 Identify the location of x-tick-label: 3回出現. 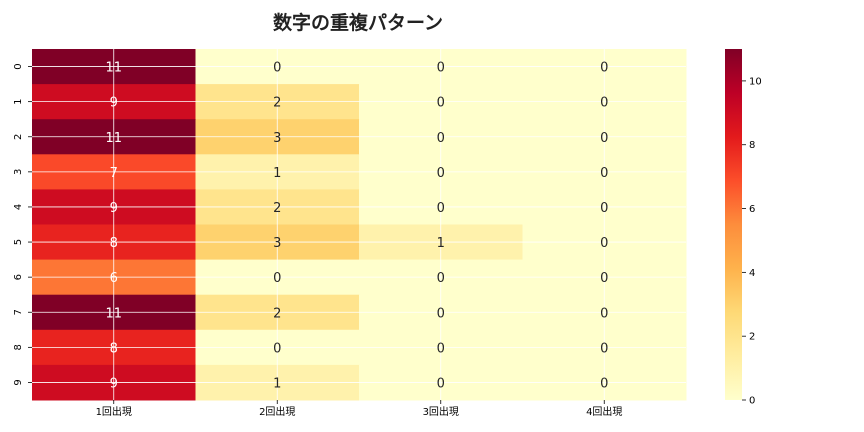
(441, 411).